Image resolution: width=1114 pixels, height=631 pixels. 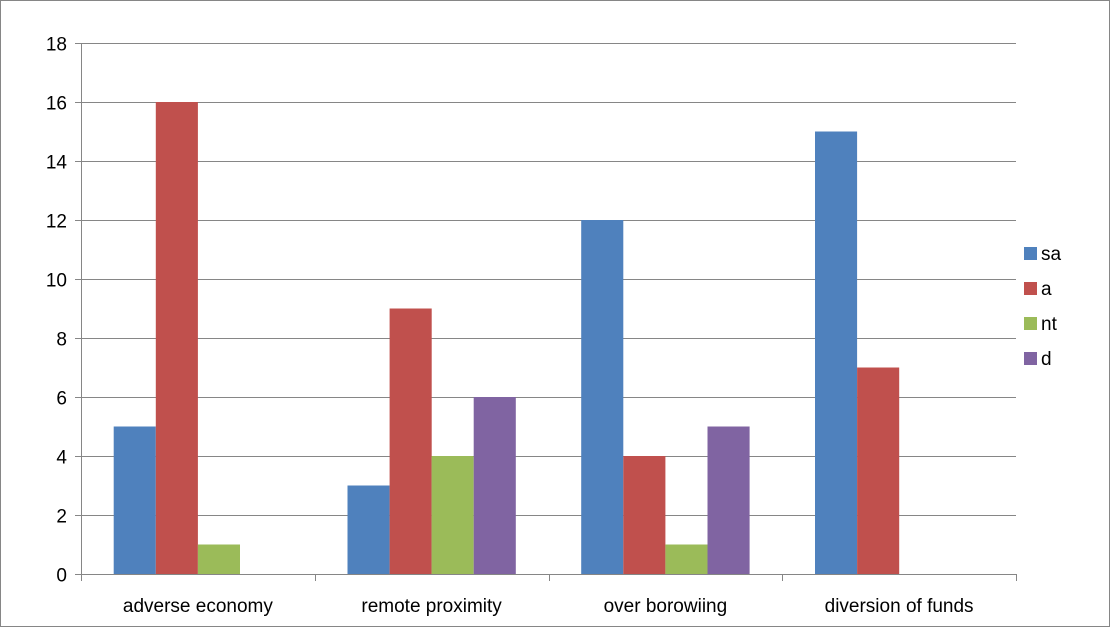 What do you see at coordinates (1049, 324) in the screenshot?
I see `legend-label-nt: nt` at bounding box center [1049, 324].